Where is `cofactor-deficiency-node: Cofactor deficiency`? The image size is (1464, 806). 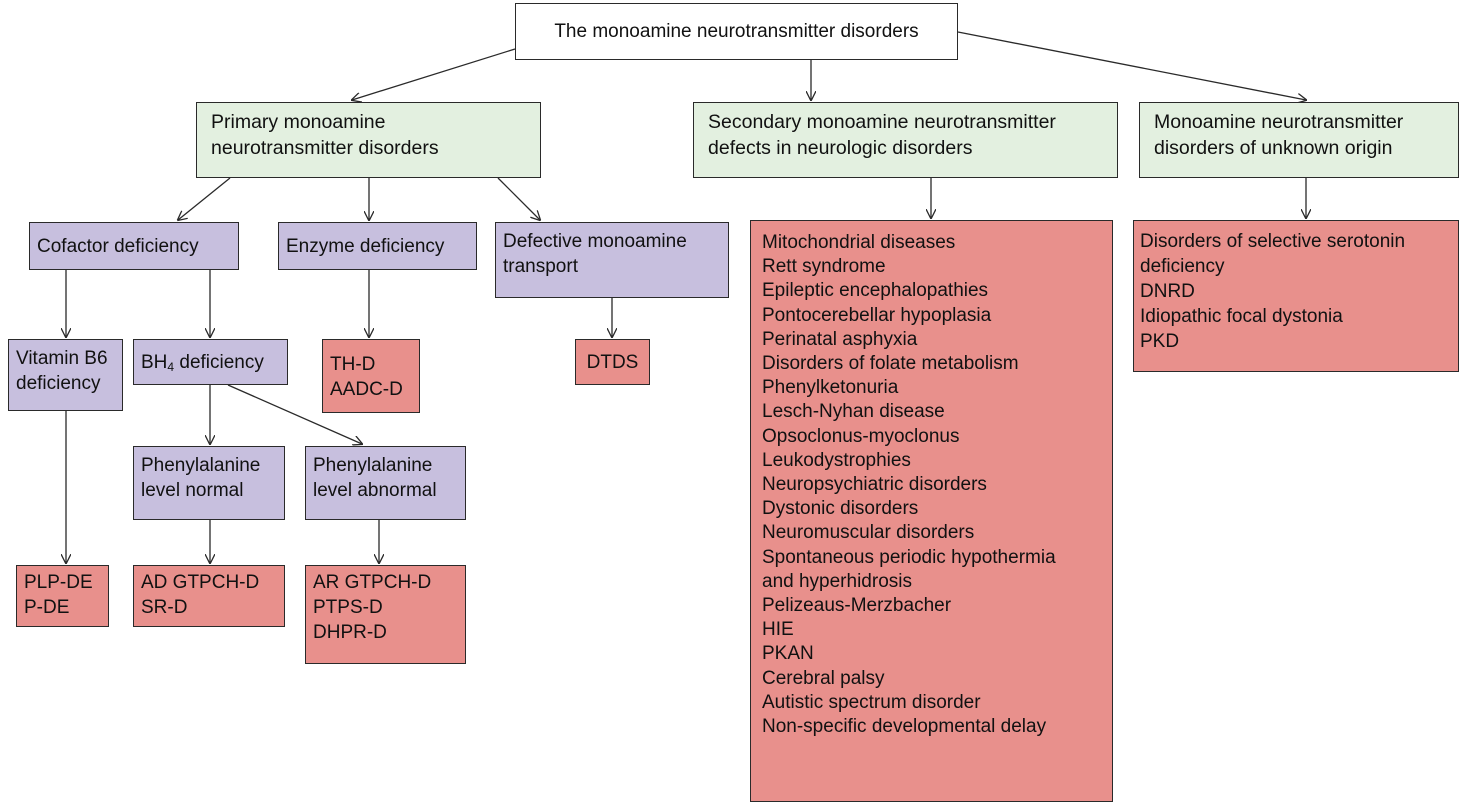
cofactor-deficiency-node: Cofactor deficiency is located at coordinates (134, 246).